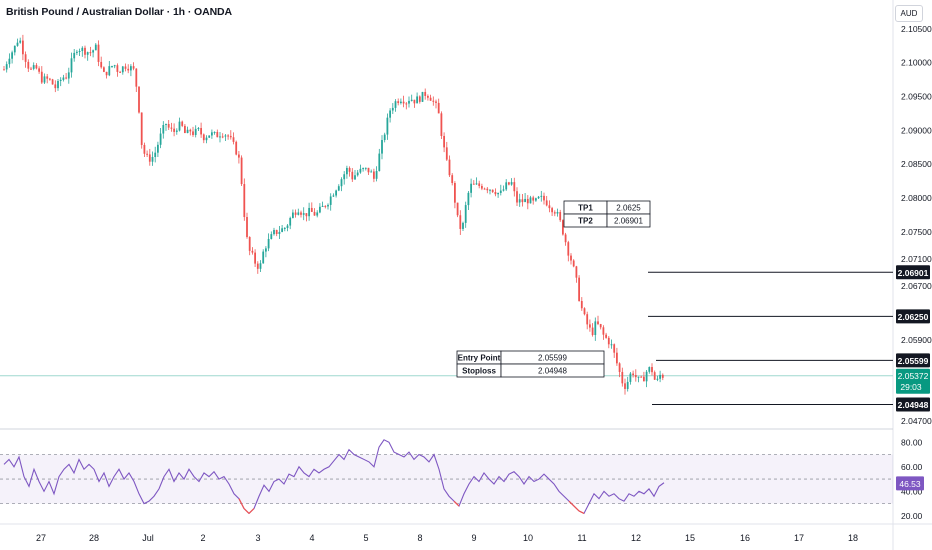  What do you see at coordinates (257, 538) in the screenshot?
I see `time-tick-label: 3` at bounding box center [257, 538].